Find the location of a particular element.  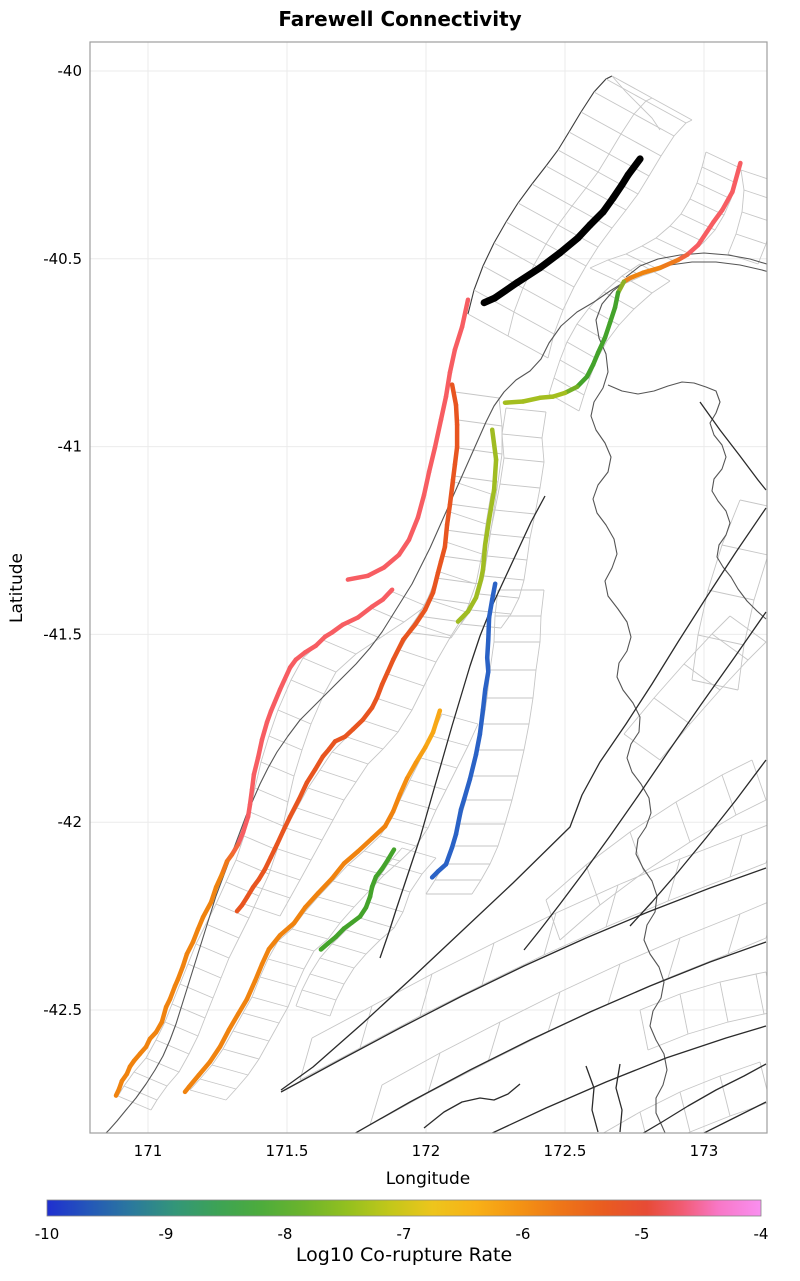

colorbar-tick-label: -10 is located at coordinates (47, 1234).